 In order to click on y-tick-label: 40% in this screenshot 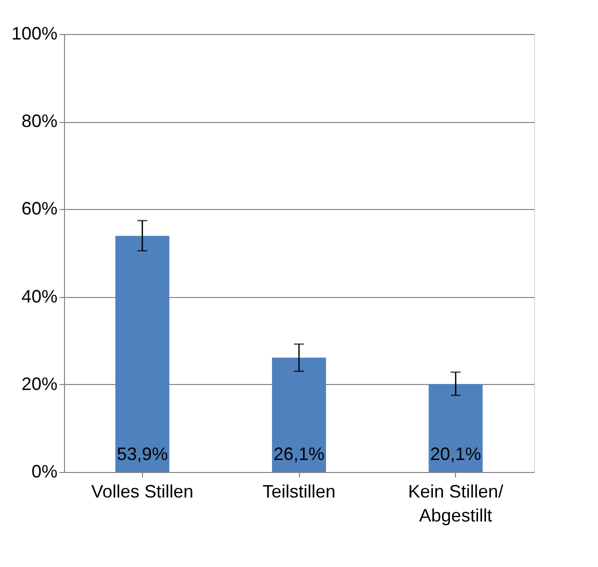, I will do `click(39, 296)`.